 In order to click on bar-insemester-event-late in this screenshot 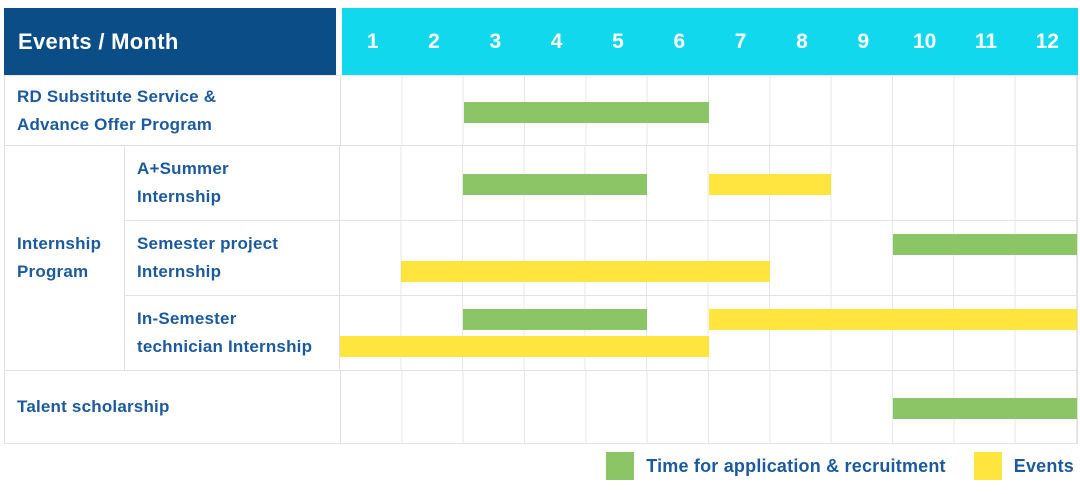, I will do `click(892, 319)`.